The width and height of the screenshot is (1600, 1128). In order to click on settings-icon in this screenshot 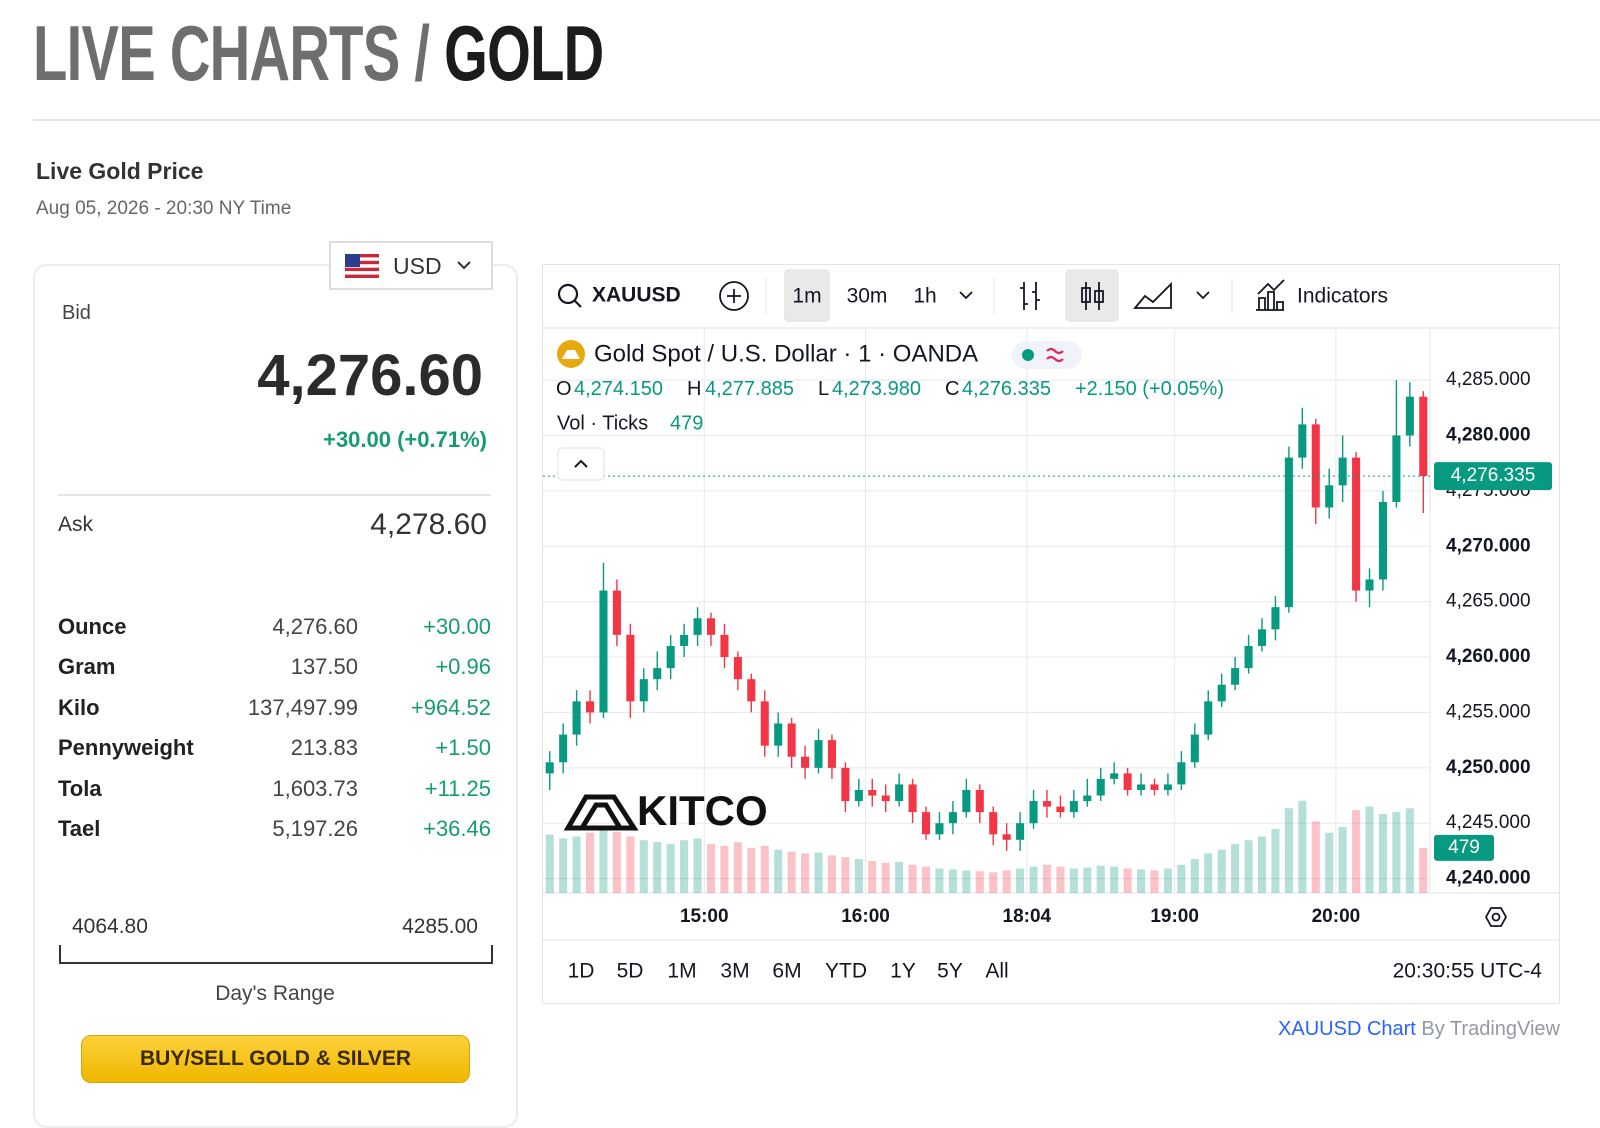, I will do `click(1496, 917)`.